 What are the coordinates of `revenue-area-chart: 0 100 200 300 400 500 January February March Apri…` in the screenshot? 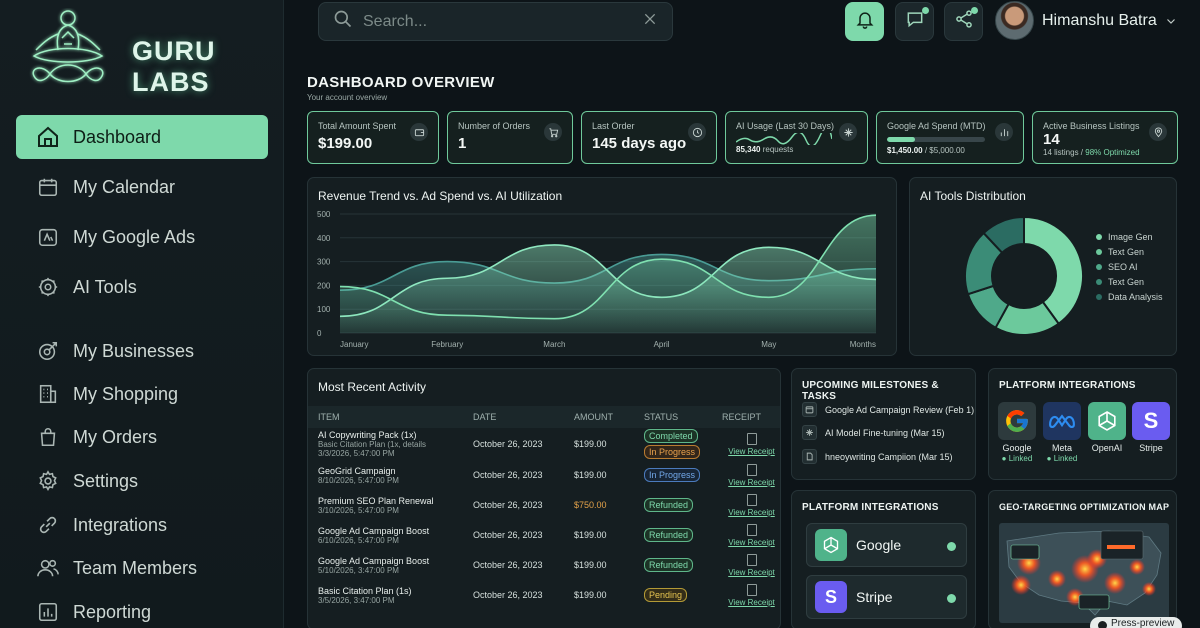 It's located at (597, 279).